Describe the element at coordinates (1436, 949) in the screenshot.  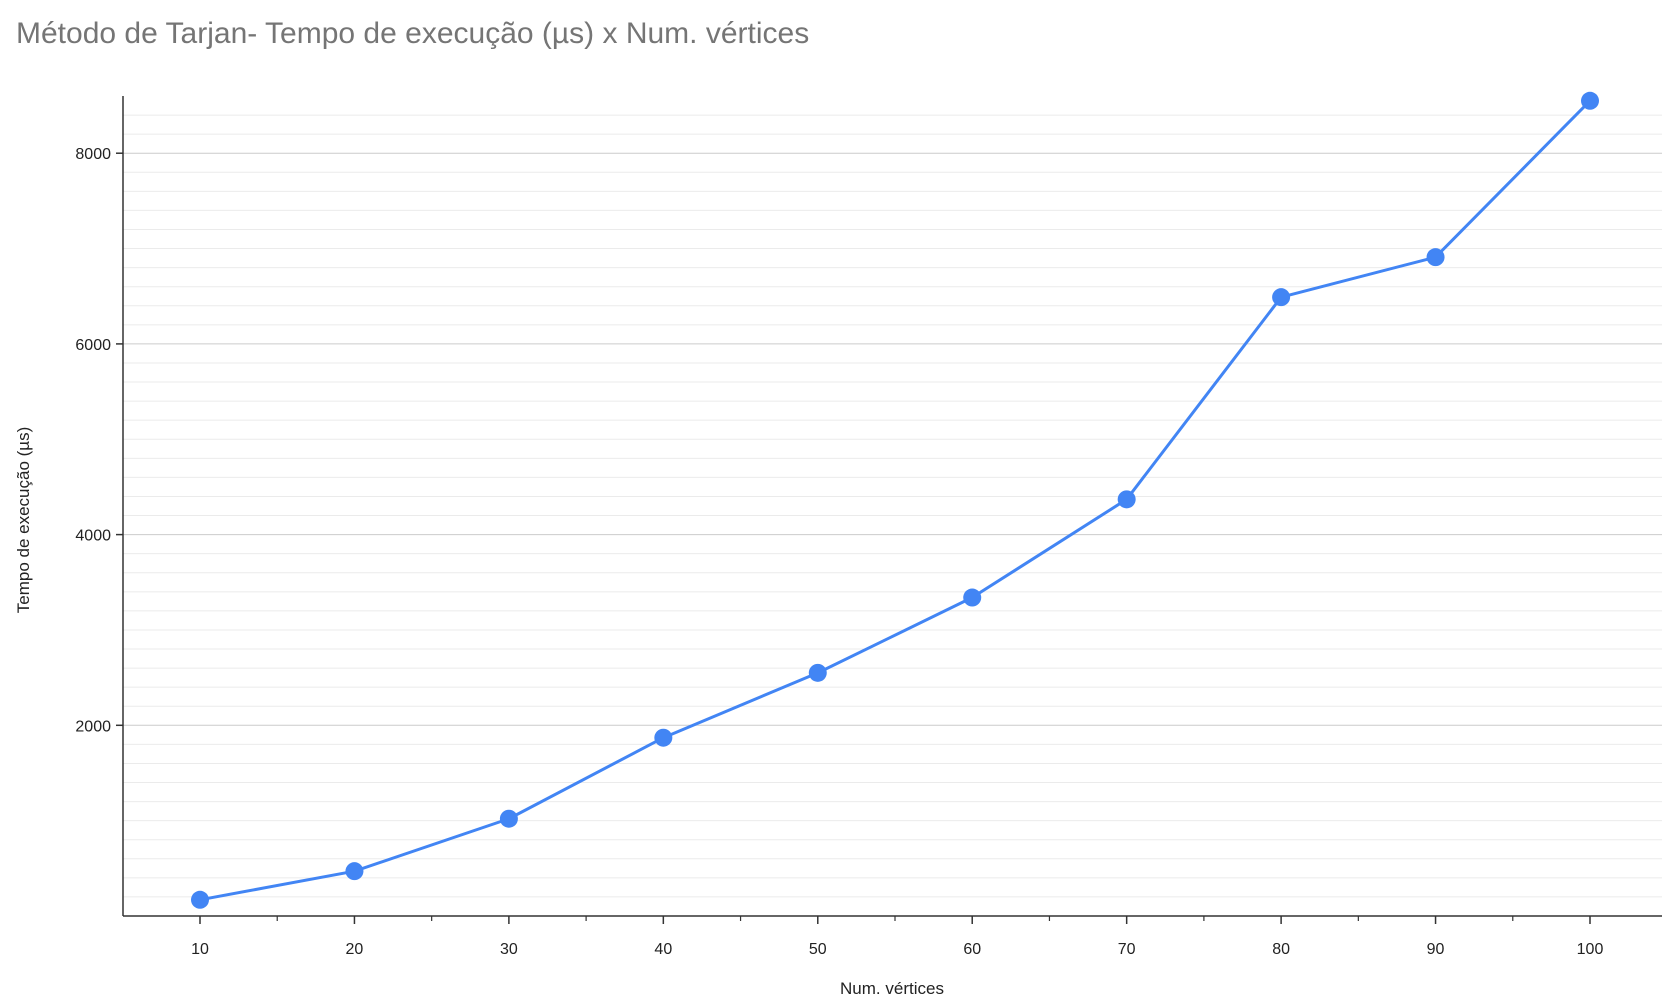
I see `x-tick-label: 90` at that location.